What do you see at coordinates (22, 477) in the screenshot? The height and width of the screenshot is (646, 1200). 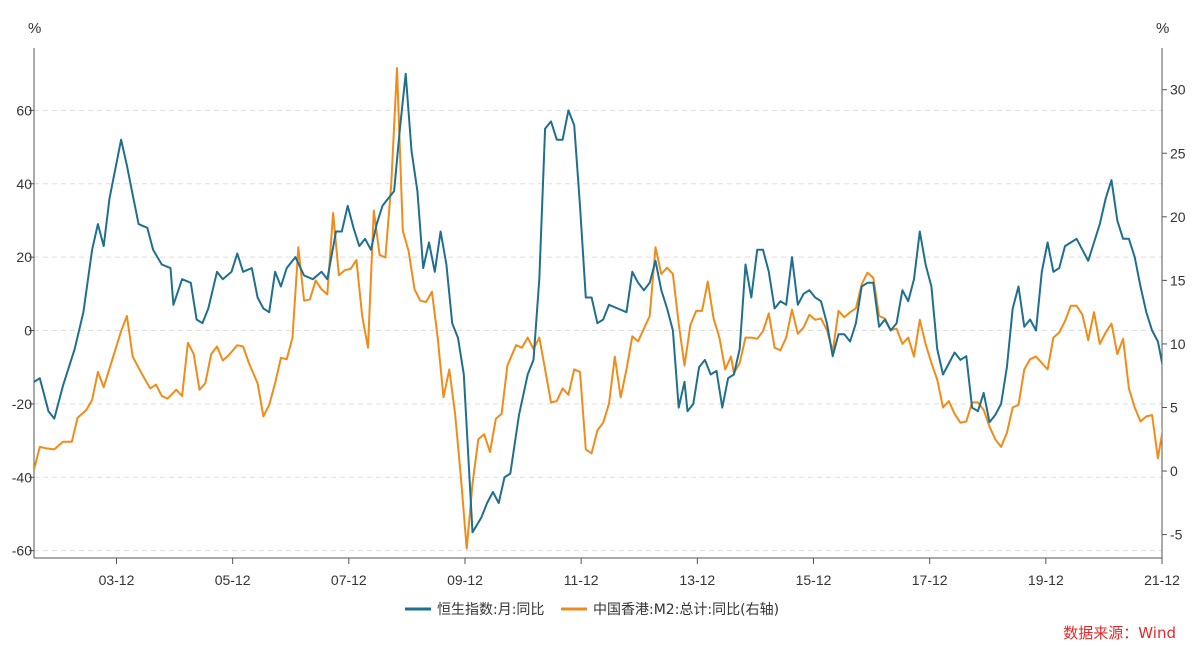 I see `left-tick-label: -40` at bounding box center [22, 477].